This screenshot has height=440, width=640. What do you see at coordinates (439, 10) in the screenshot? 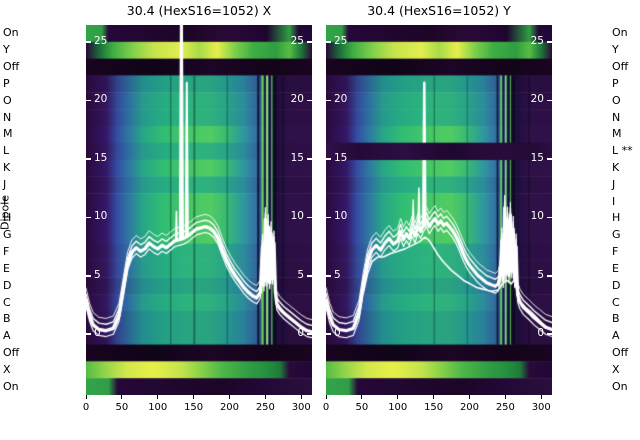
I see `plot-title-y: 30.4 (HexS16=1052) Y` at bounding box center [439, 10].